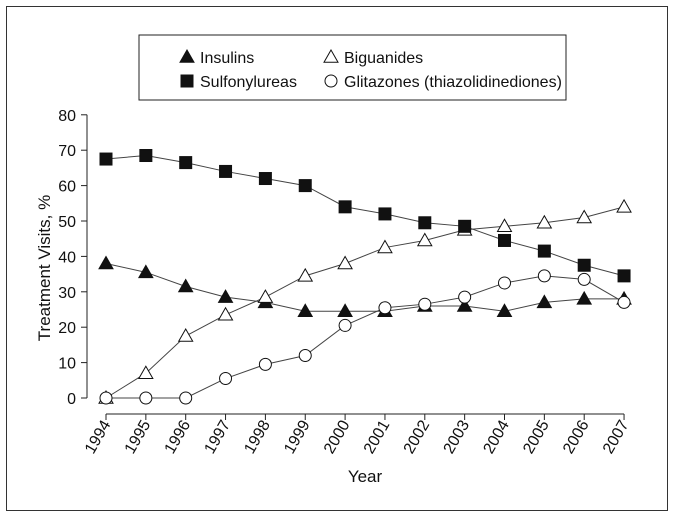 Image resolution: width=675 pixels, height=518 pixels. What do you see at coordinates (227, 58) in the screenshot?
I see `legend-label: Insulins` at bounding box center [227, 58].